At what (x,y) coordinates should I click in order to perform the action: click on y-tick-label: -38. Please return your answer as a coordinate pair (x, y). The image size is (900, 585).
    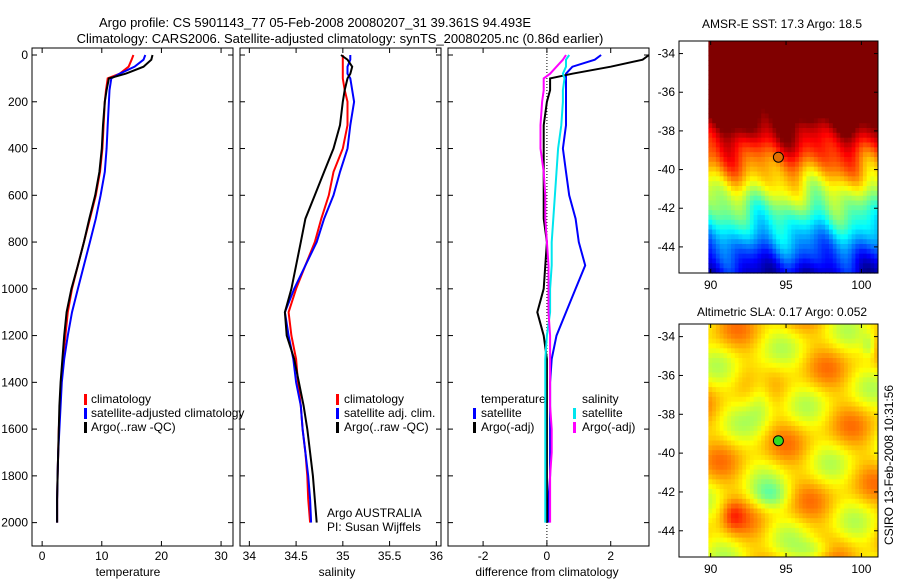
    Looking at the image, I should click on (667, 414).